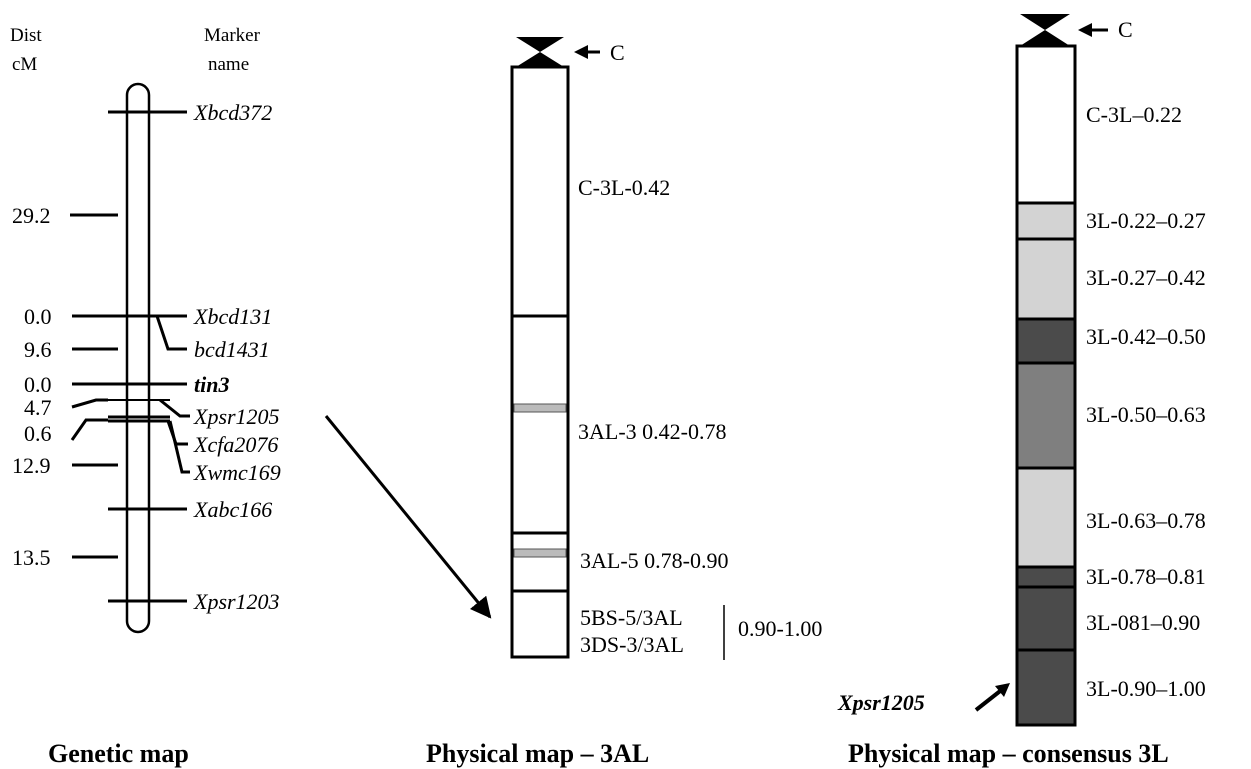 This screenshot has width=1251, height=769. What do you see at coordinates (138, 358) in the screenshot?
I see `chromosome-outline` at bounding box center [138, 358].